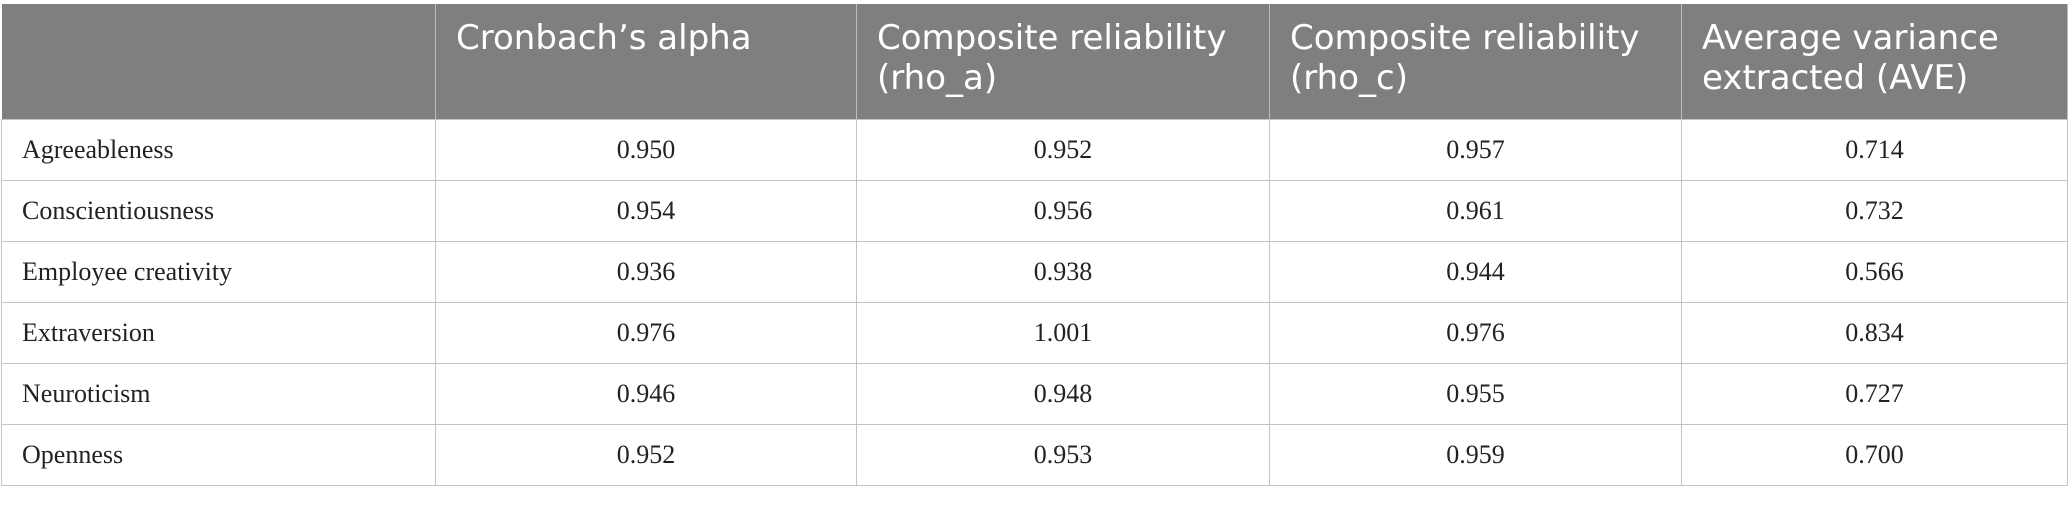 The height and width of the screenshot is (505, 2068). I want to click on value-cell: 0.956, so click(1063, 211).